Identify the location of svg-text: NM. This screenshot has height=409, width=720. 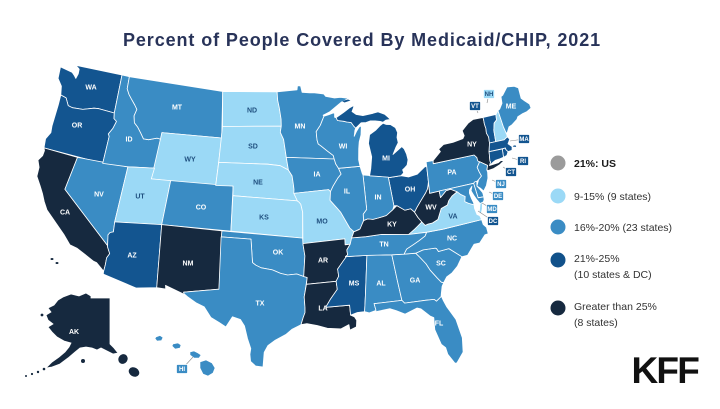
(188, 264).